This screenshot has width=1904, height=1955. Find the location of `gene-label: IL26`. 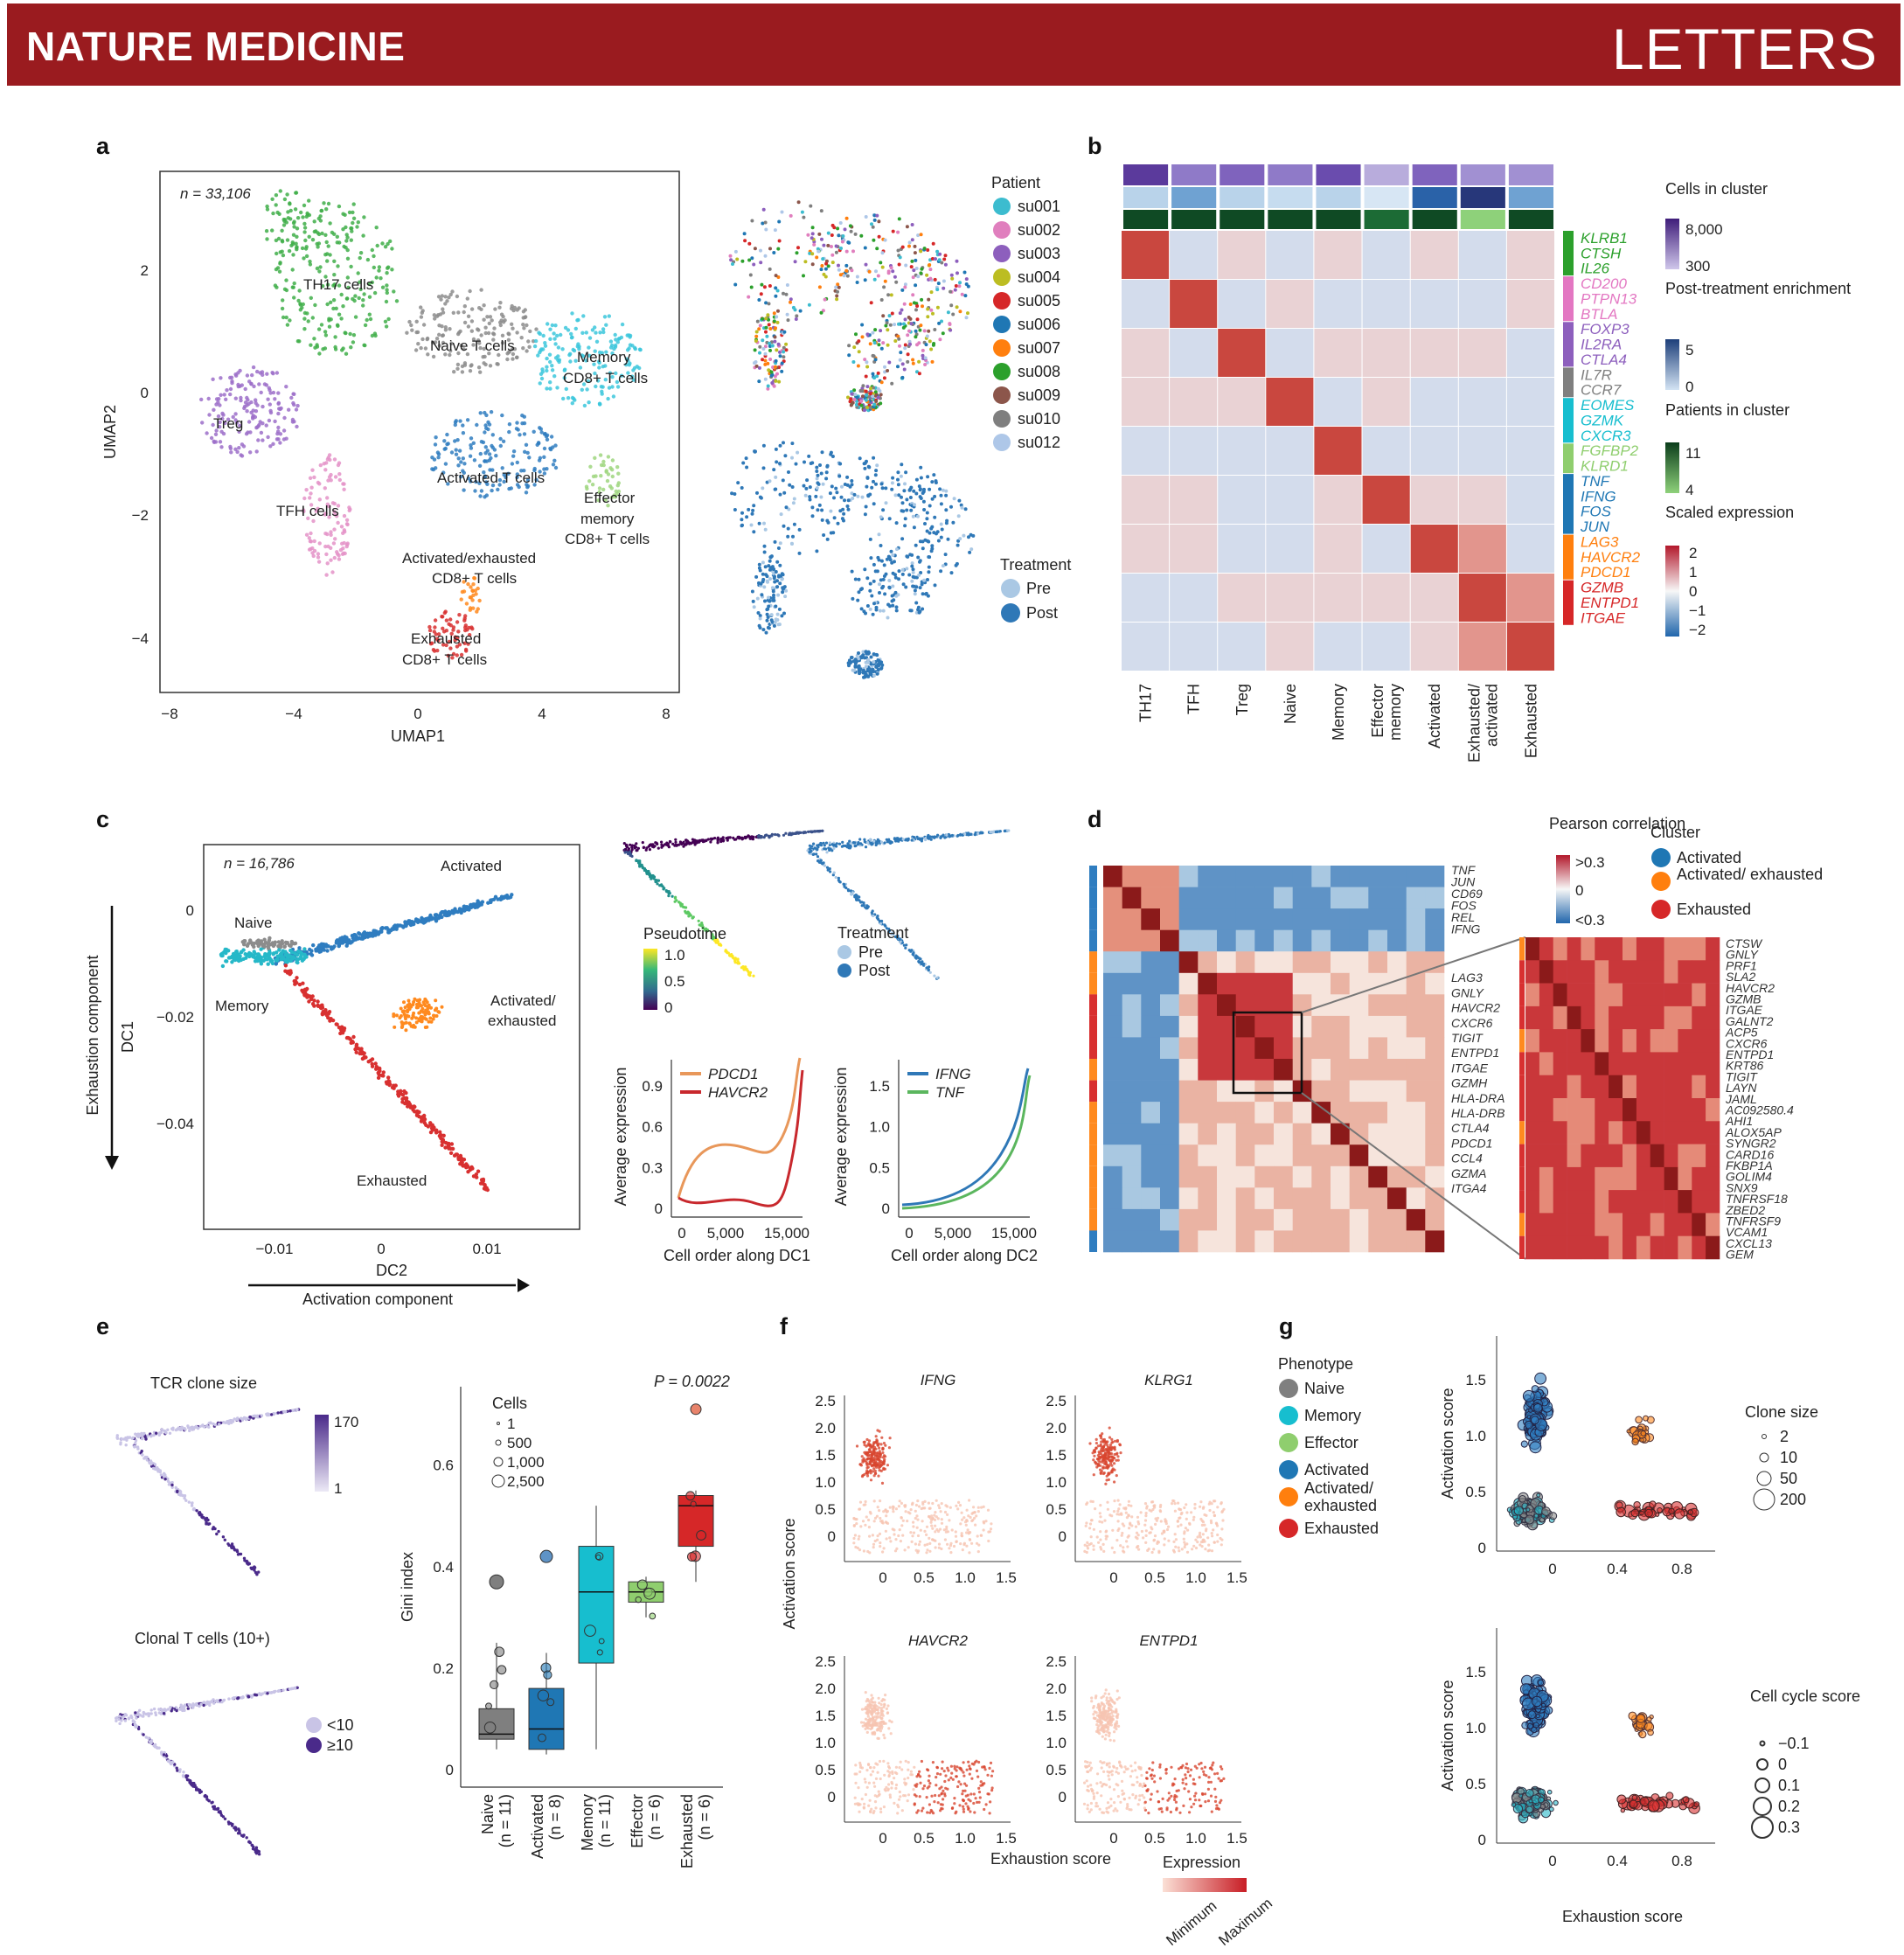

gene-label: IL26 is located at coordinates (1595, 269).